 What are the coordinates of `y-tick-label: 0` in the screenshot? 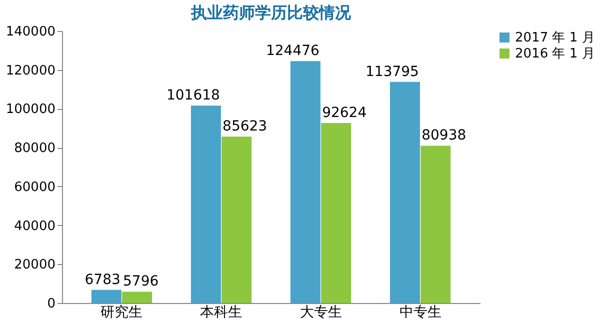 It's located at (51, 304).